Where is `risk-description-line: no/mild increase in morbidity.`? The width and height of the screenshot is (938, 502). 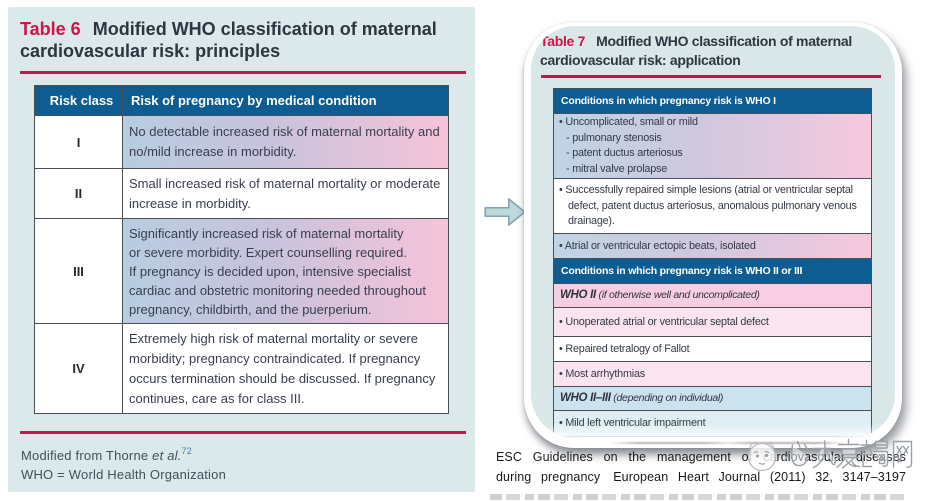 risk-description-line: no/mild increase in morbidity. is located at coordinates (213, 151).